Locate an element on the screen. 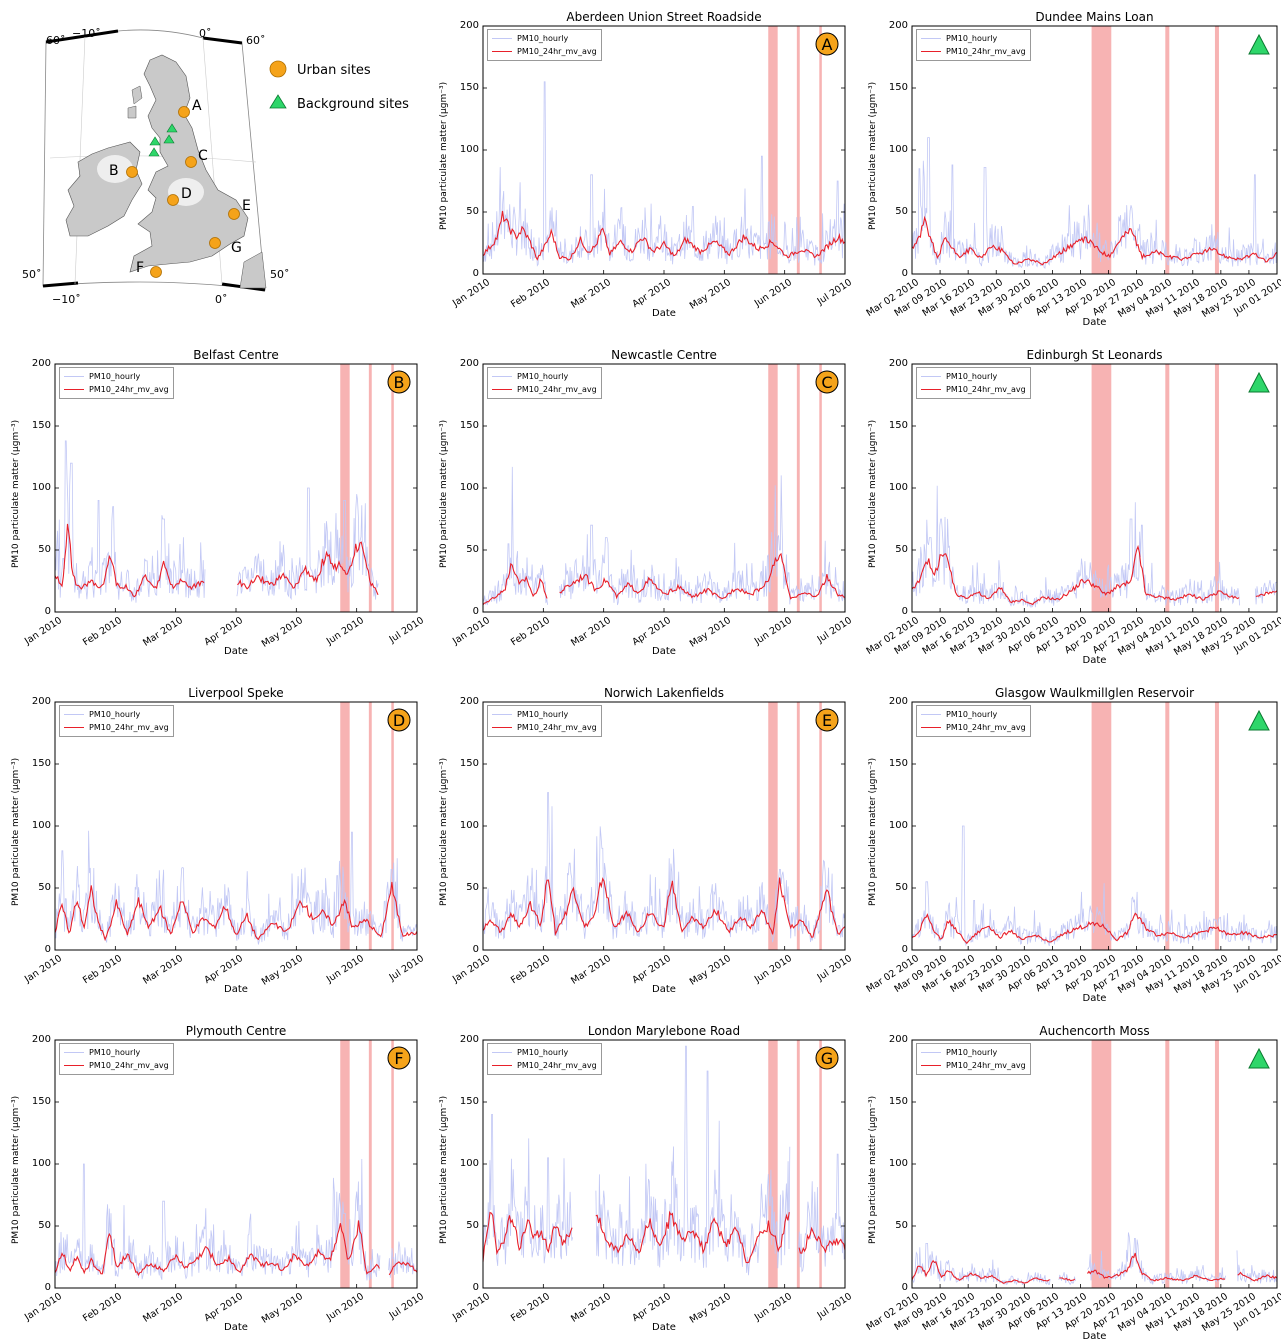 The height and width of the screenshot is (1344, 1281). site-badge-letter: C is located at coordinates (826, 382).